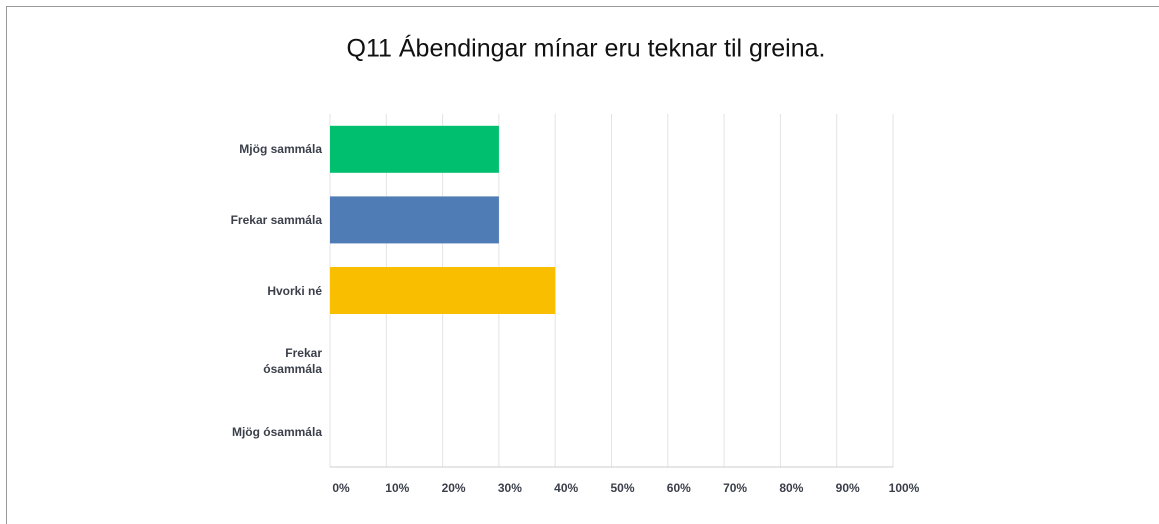 This screenshot has height=524, width=1159. What do you see at coordinates (791, 488) in the screenshot?
I see `x-tick-label: 80%` at bounding box center [791, 488].